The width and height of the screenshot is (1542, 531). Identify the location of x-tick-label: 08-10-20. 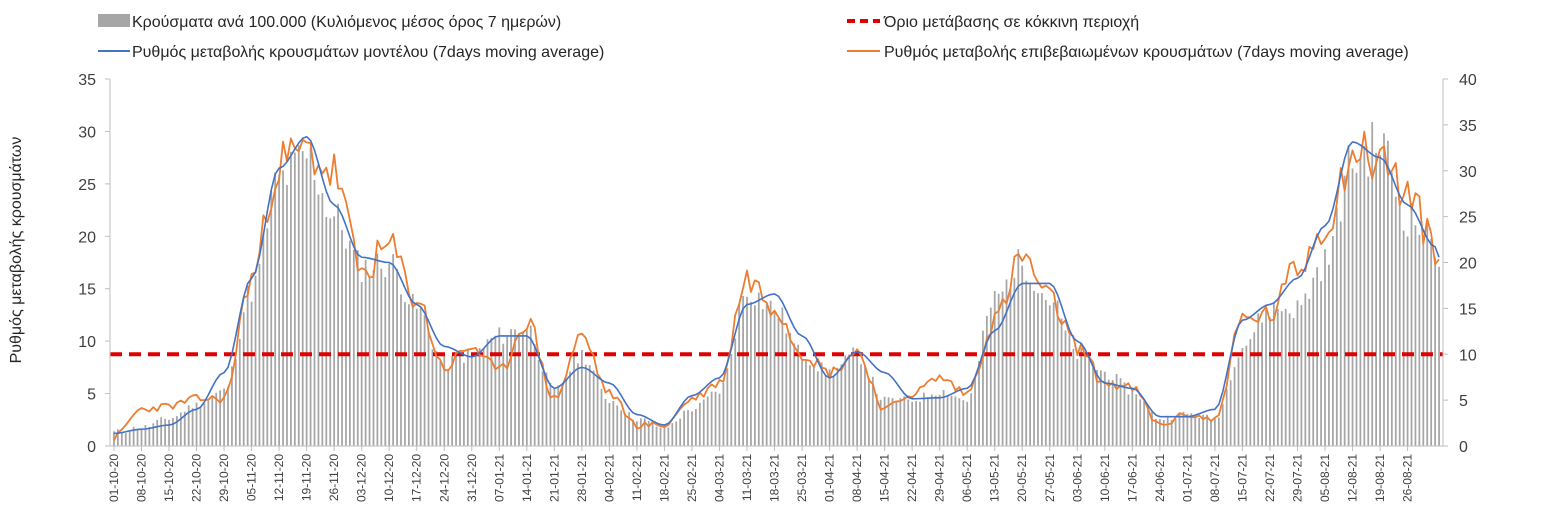
(142, 478).